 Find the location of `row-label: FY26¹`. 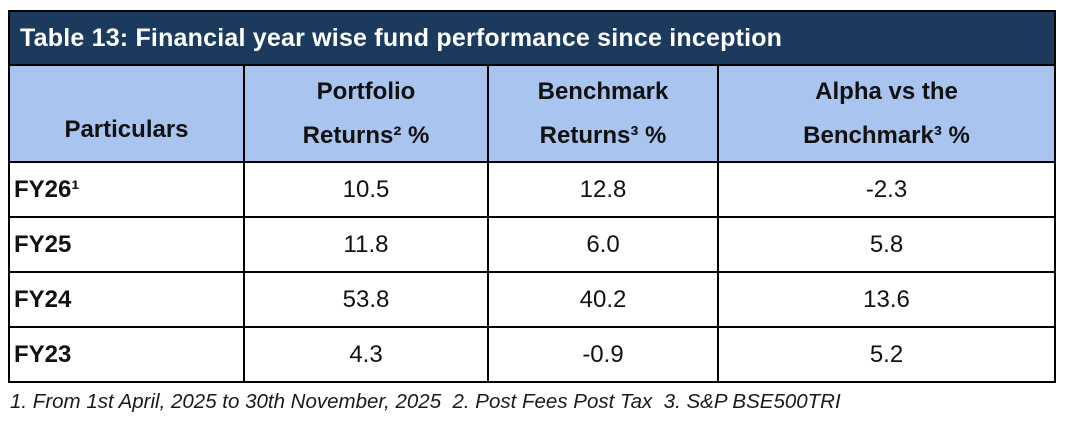

row-label: FY26¹ is located at coordinates (126, 189).